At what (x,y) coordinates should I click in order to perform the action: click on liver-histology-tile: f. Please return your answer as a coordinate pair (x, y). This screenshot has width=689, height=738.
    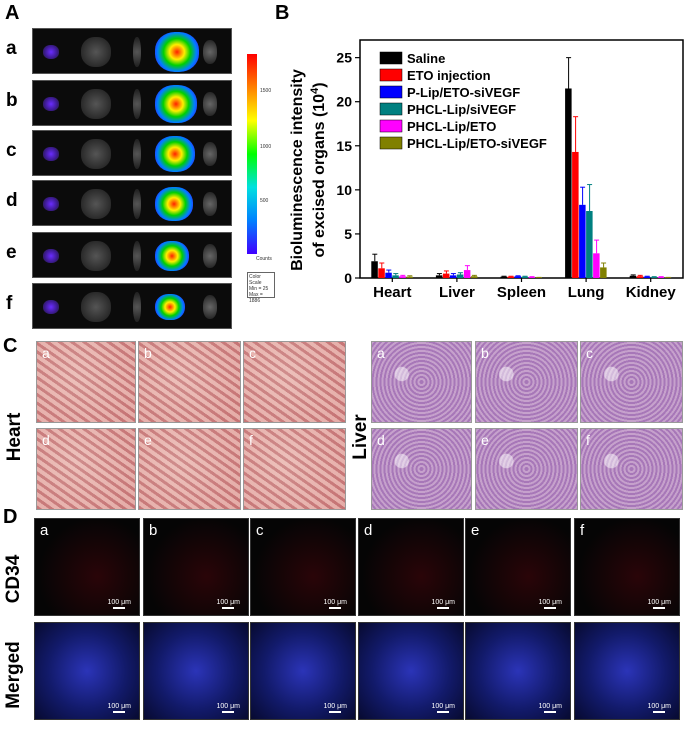
    Looking at the image, I should click on (631, 469).